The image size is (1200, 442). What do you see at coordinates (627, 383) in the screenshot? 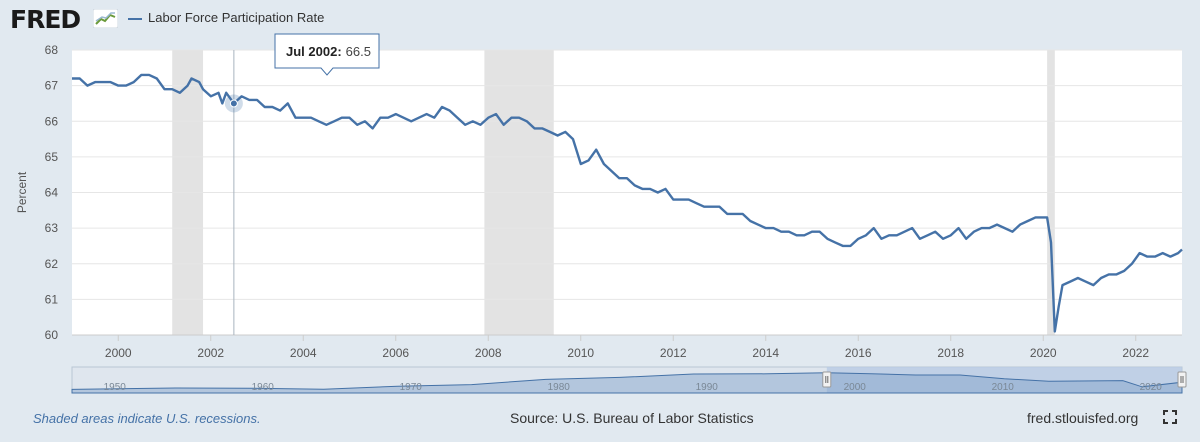
I see `navigator-series` at bounding box center [627, 383].